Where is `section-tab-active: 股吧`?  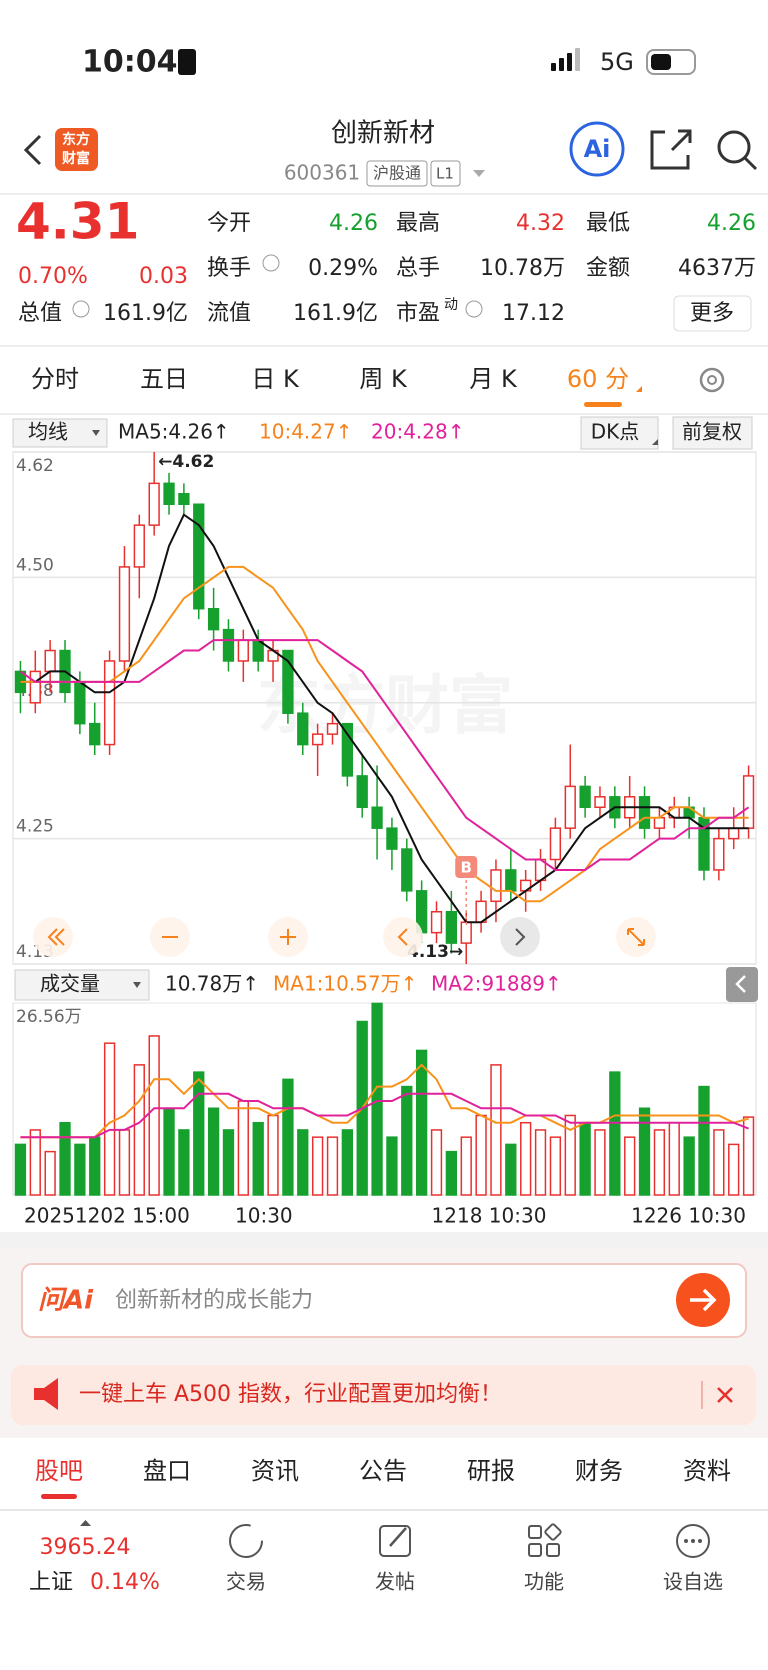
section-tab-active: 股吧 is located at coordinates (59, 1471).